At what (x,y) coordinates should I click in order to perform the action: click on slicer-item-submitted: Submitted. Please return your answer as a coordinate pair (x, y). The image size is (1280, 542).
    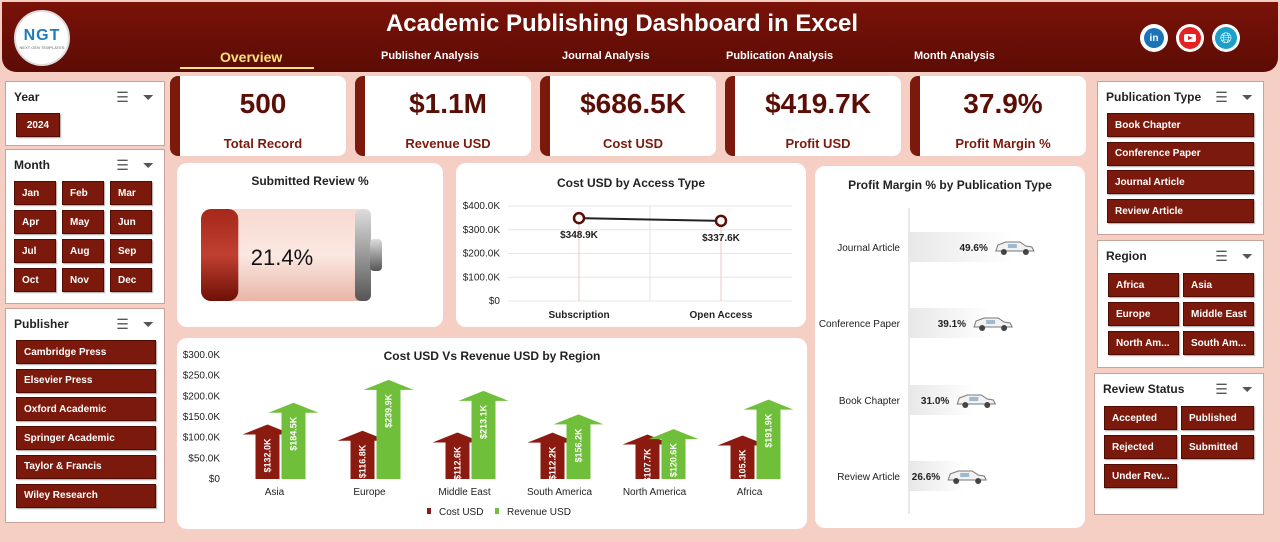
    Looking at the image, I should click on (1217, 447).